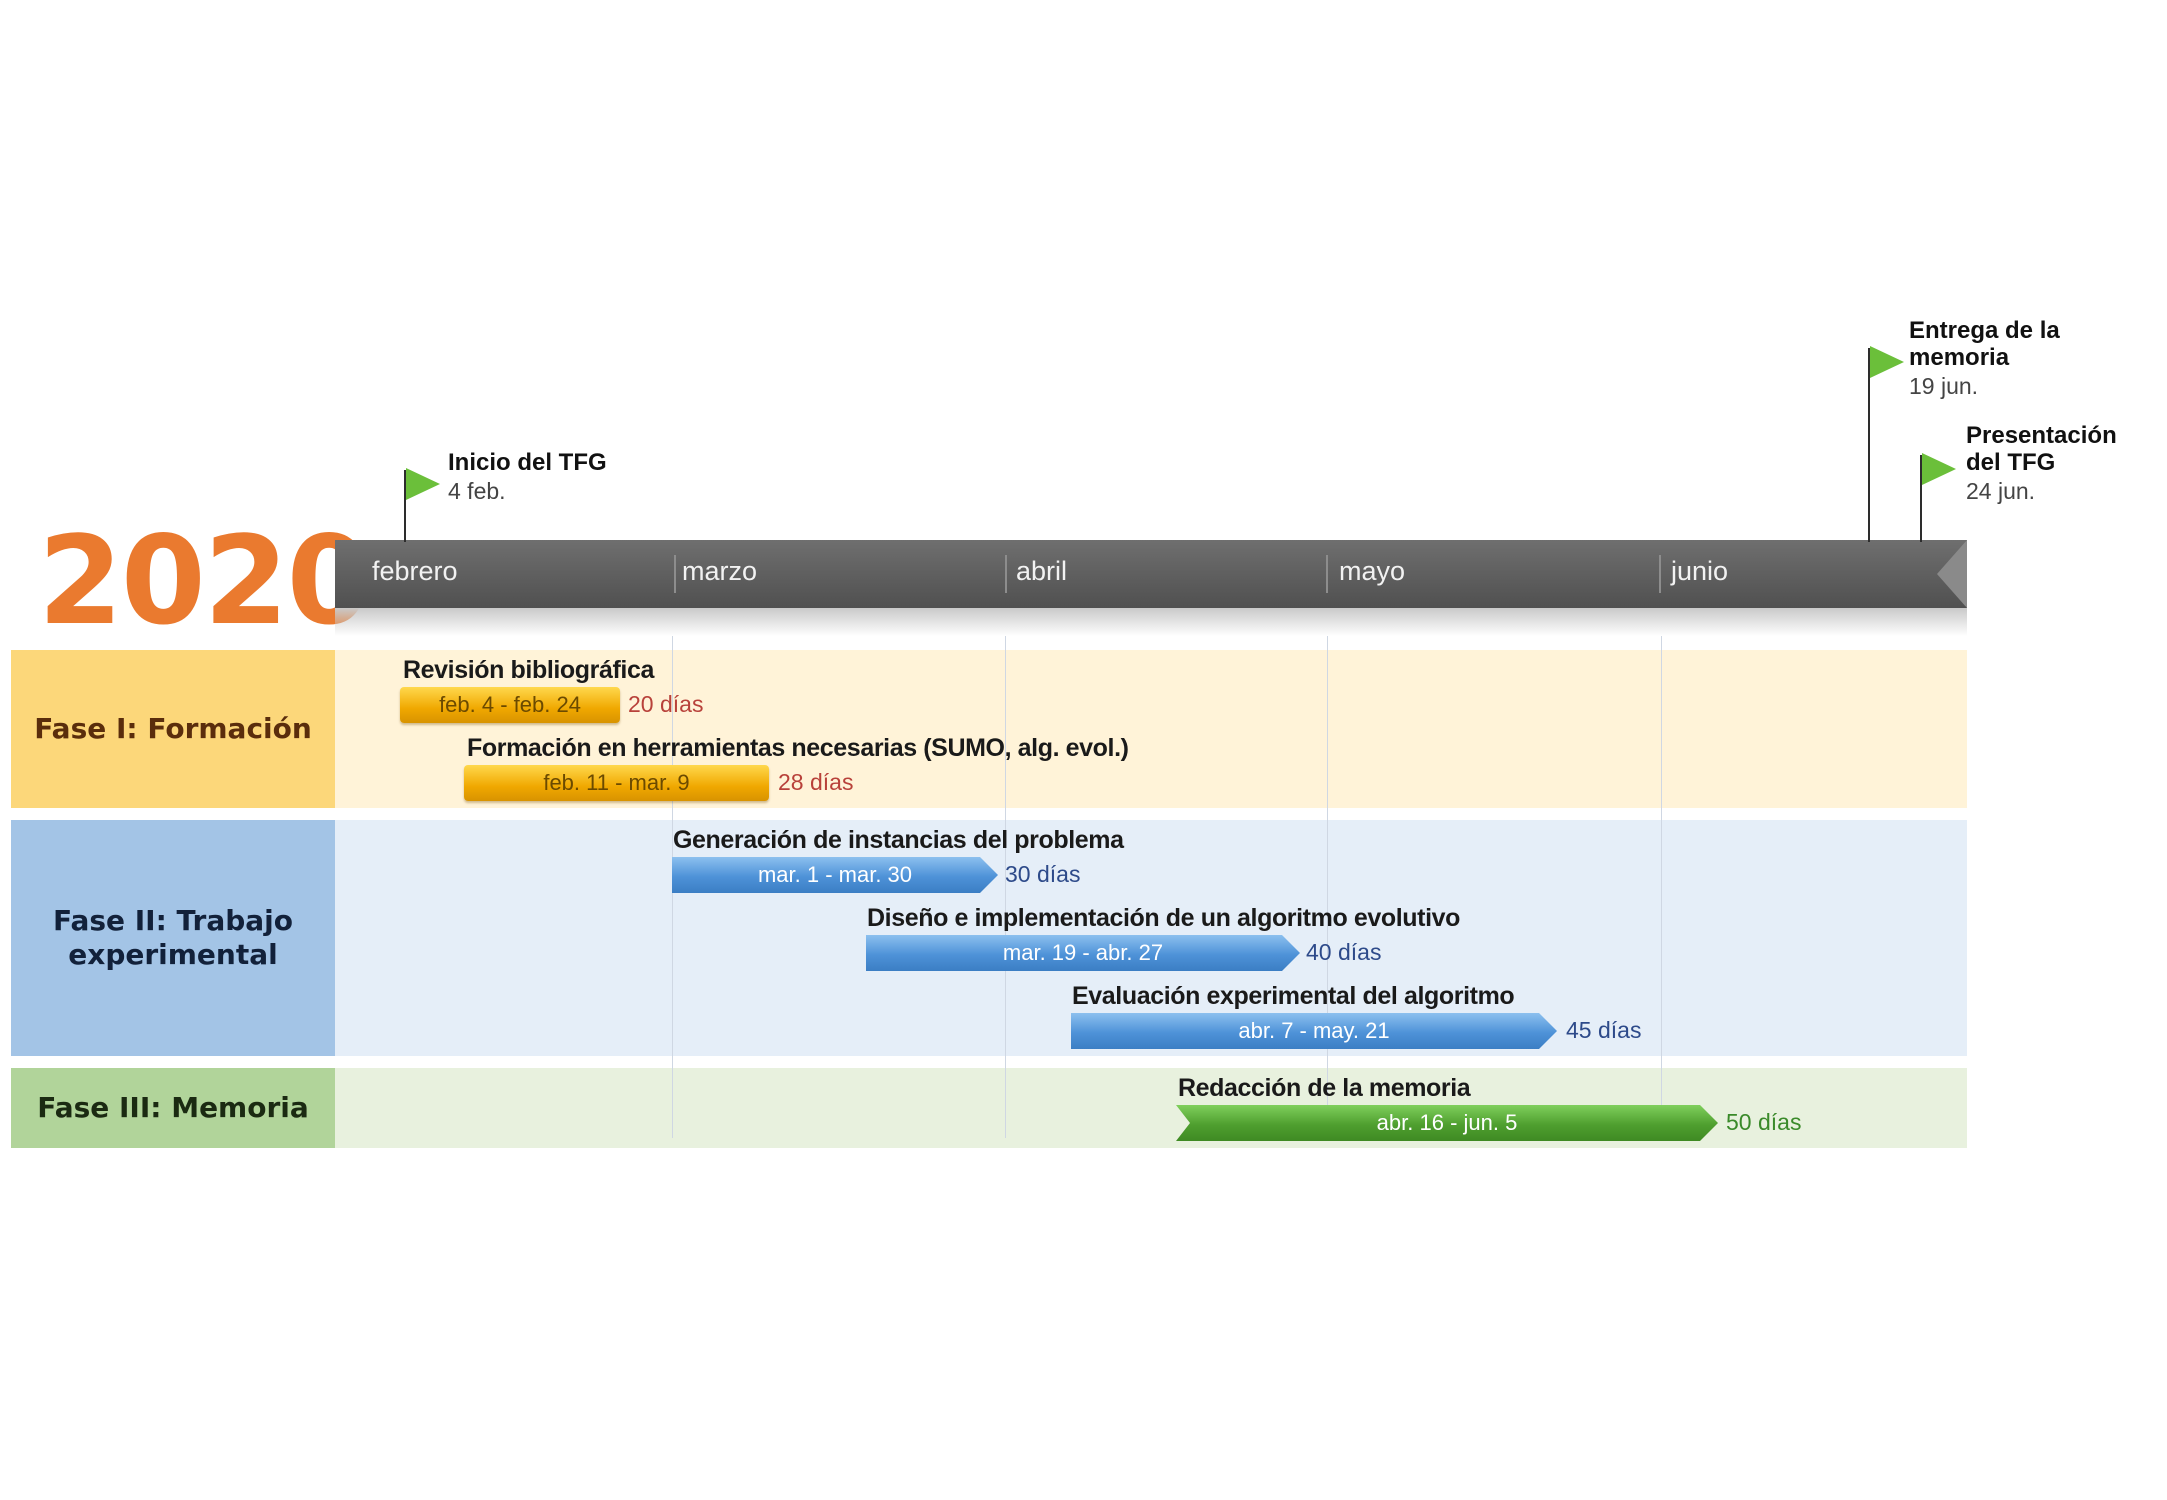 The image size is (2167, 1500). Describe the element at coordinates (1984, 344) in the screenshot. I see `milestone-title: Entrega de la memoria` at that location.